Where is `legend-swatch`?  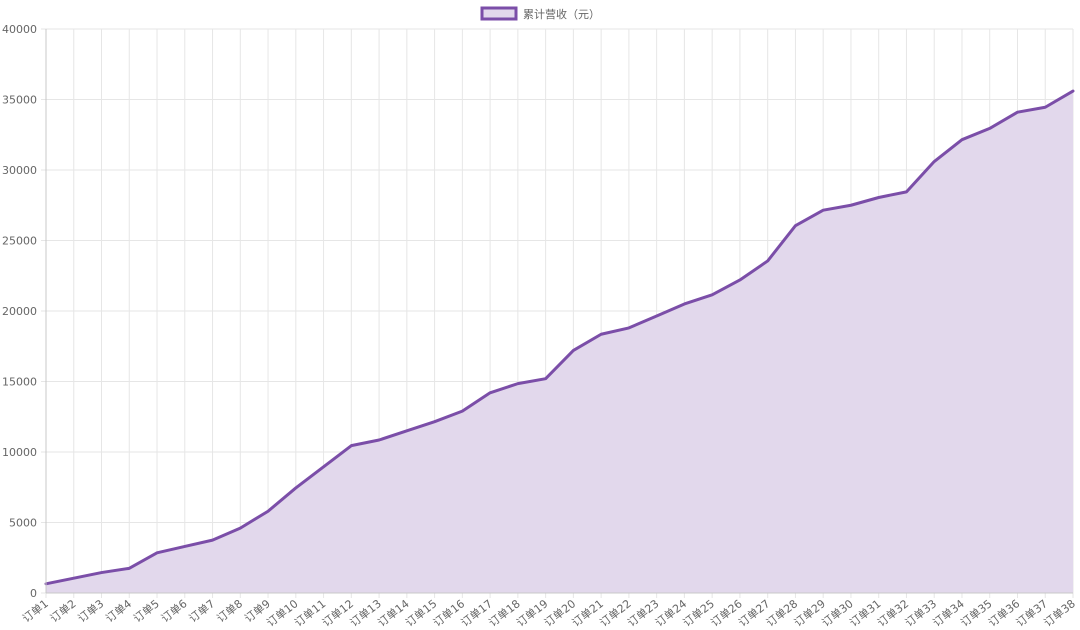 legend-swatch is located at coordinates (499, 13).